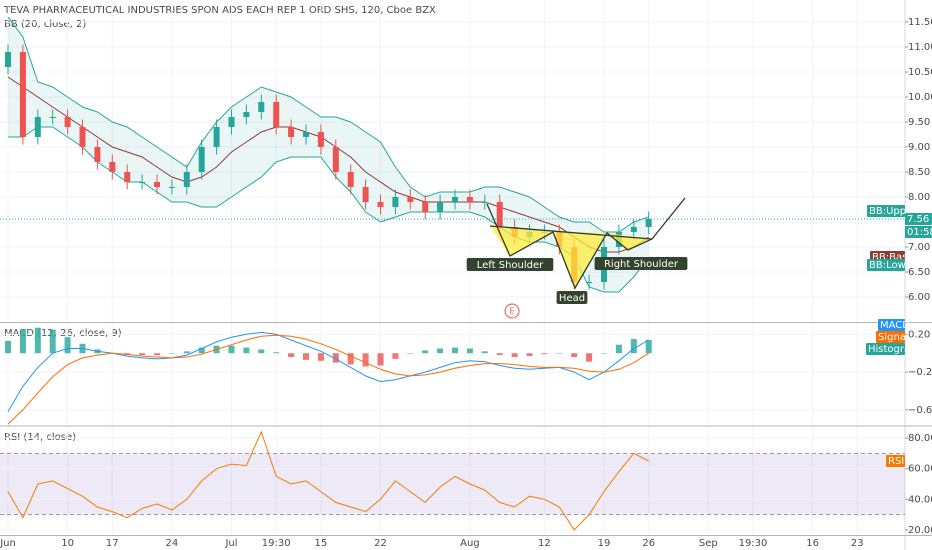 Image resolution: width=932 pixels, height=550 pixels. Describe the element at coordinates (45, 24) in the screenshot. I see `bb-title: BB (20, close, 2)` at that location.